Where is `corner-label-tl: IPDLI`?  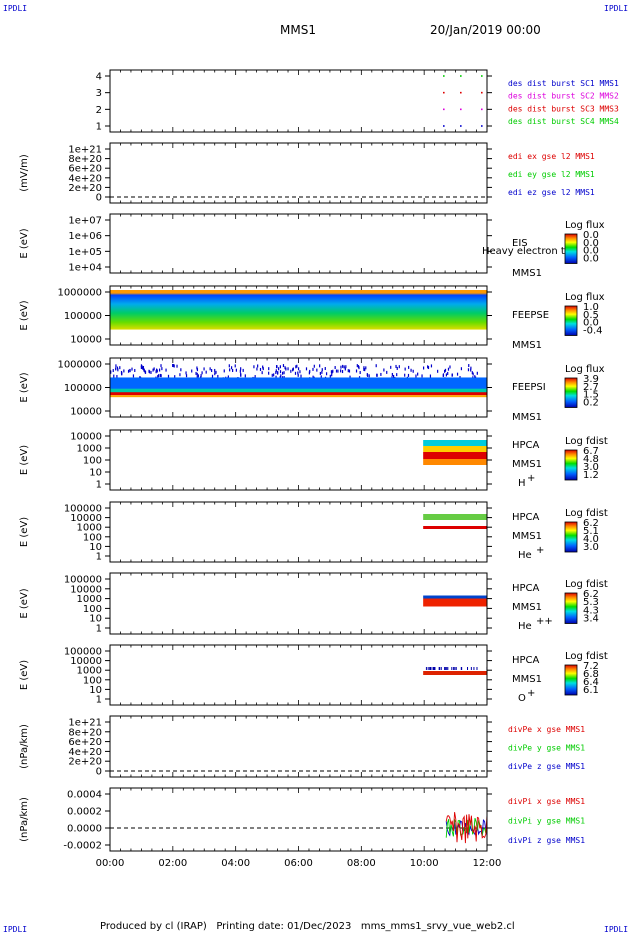 corner-label-tl: IPDLI is located at coordinates (15, 8).